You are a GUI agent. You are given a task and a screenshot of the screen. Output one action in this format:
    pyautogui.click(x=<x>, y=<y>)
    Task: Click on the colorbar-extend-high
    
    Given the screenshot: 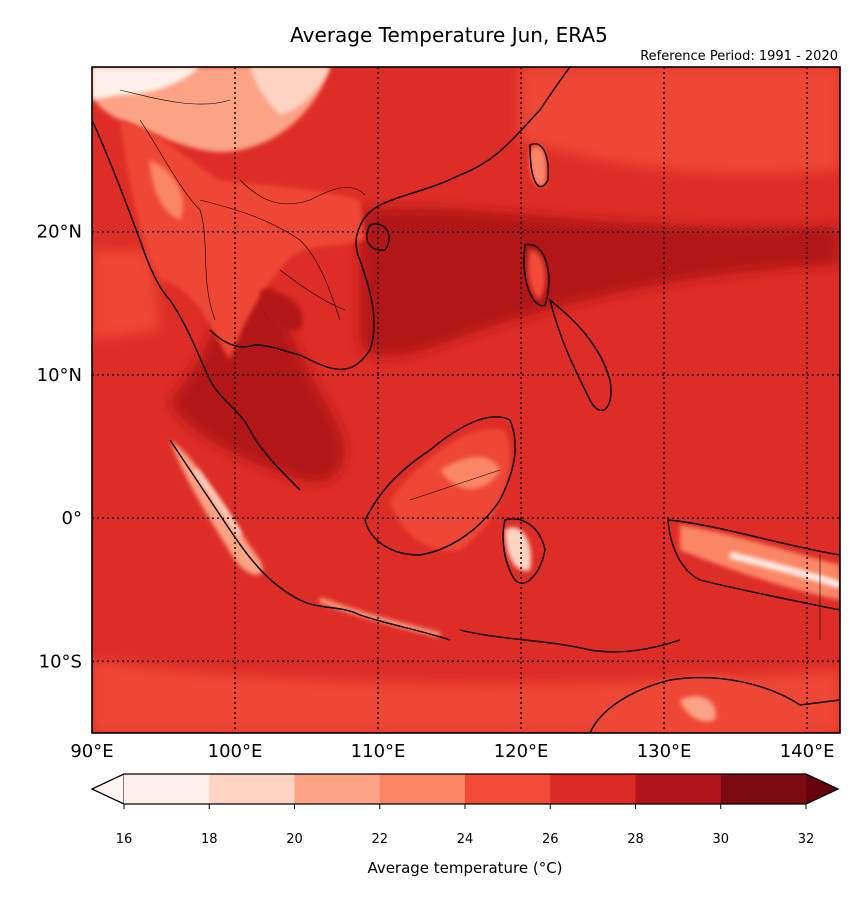 What is the action you would take?
    pyautogui.click(x=822, y=789)
    